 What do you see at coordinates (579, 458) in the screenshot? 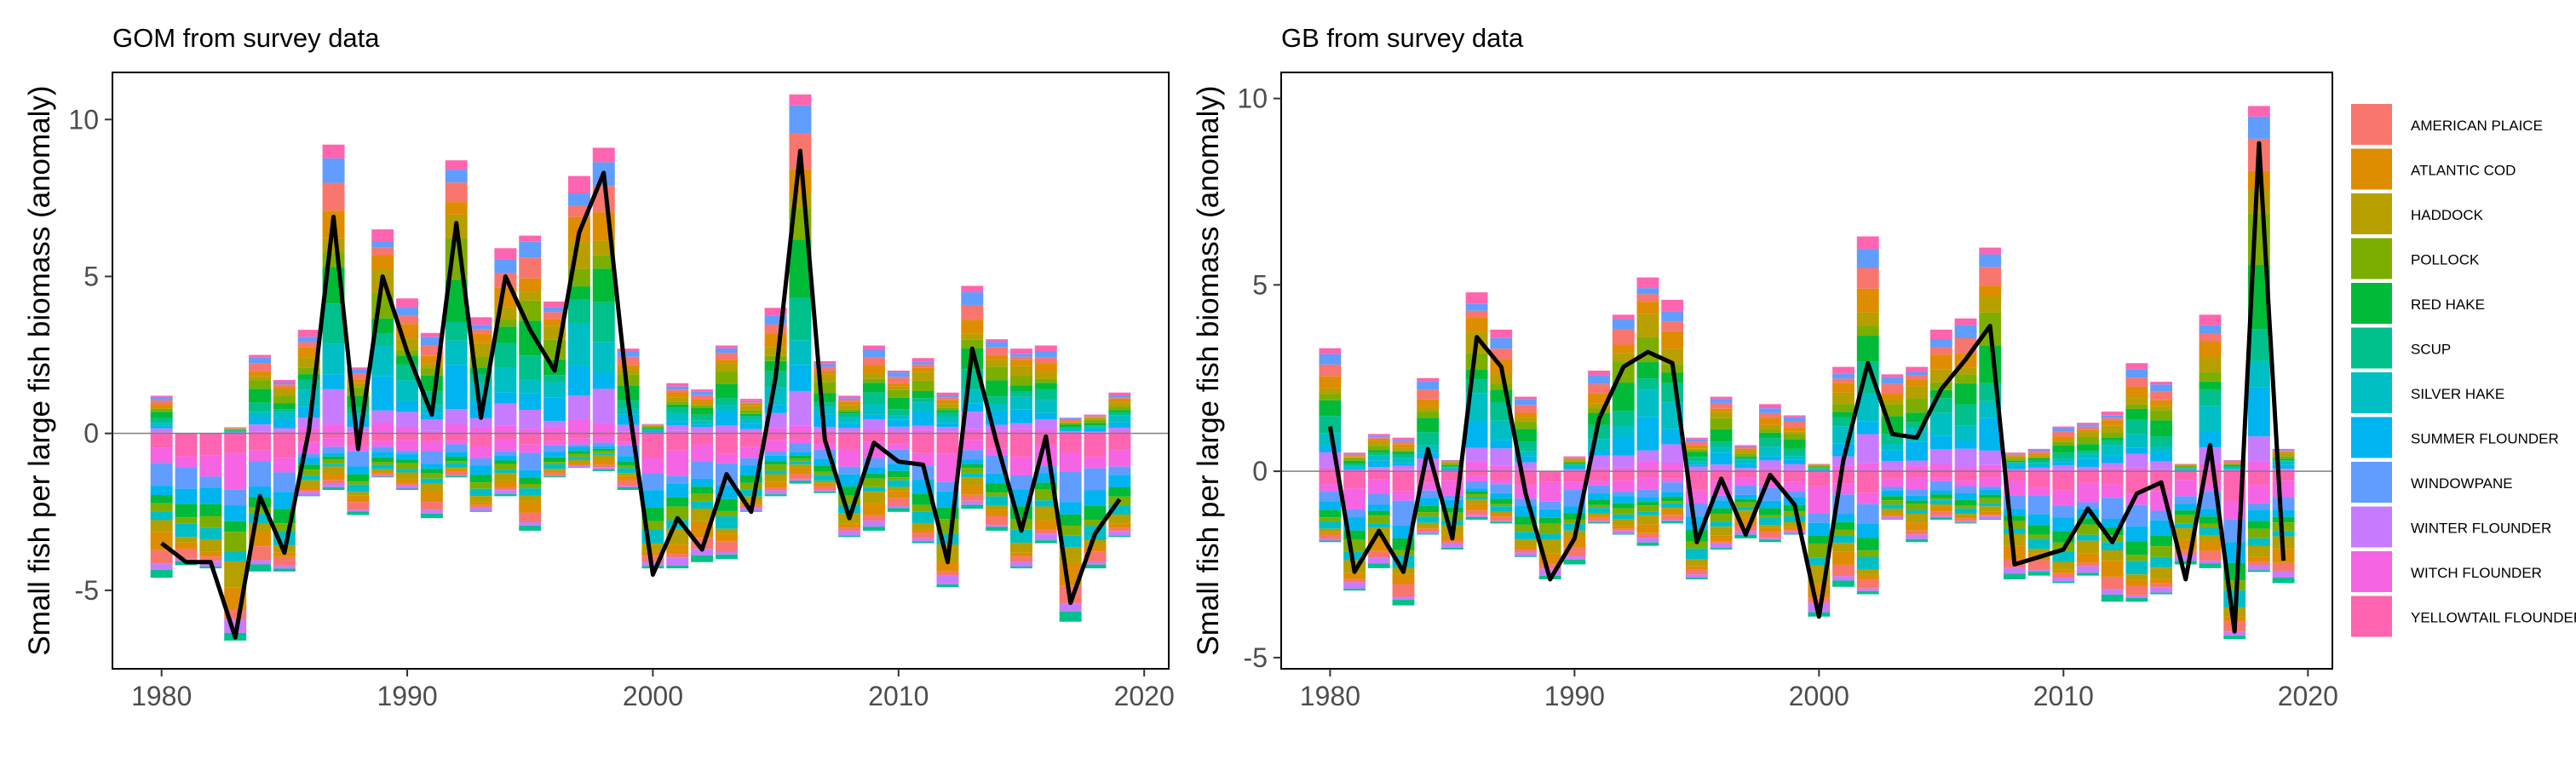
I see `gom-bar-1997-silver-hake-neg` at bounding box center [579, 458].